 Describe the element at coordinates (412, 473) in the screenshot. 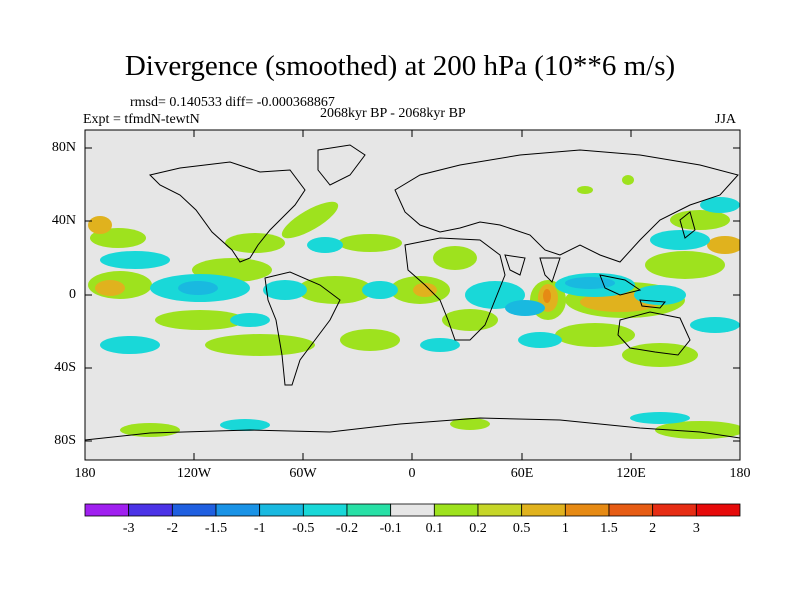

I see `lon-label-0: 0` at that location.